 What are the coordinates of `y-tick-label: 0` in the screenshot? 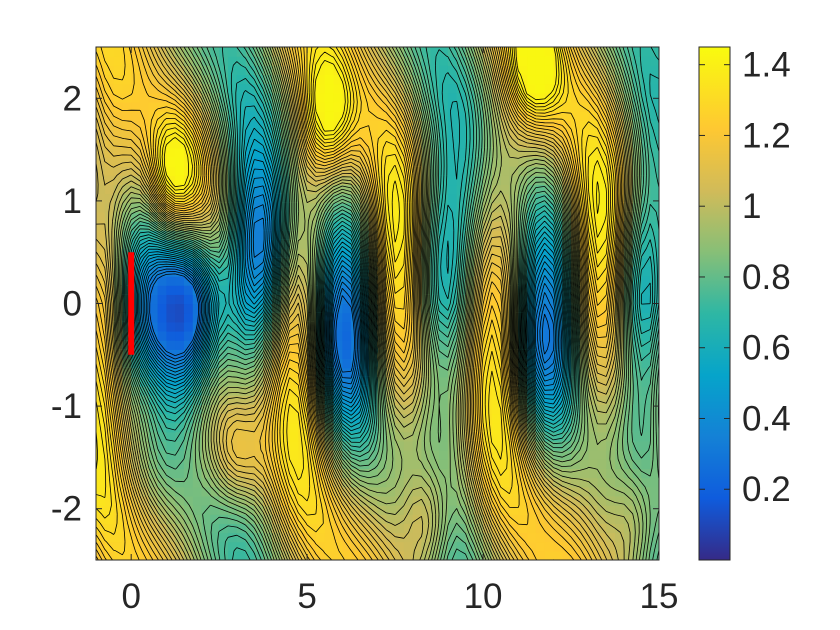 It's located at (72, 304).